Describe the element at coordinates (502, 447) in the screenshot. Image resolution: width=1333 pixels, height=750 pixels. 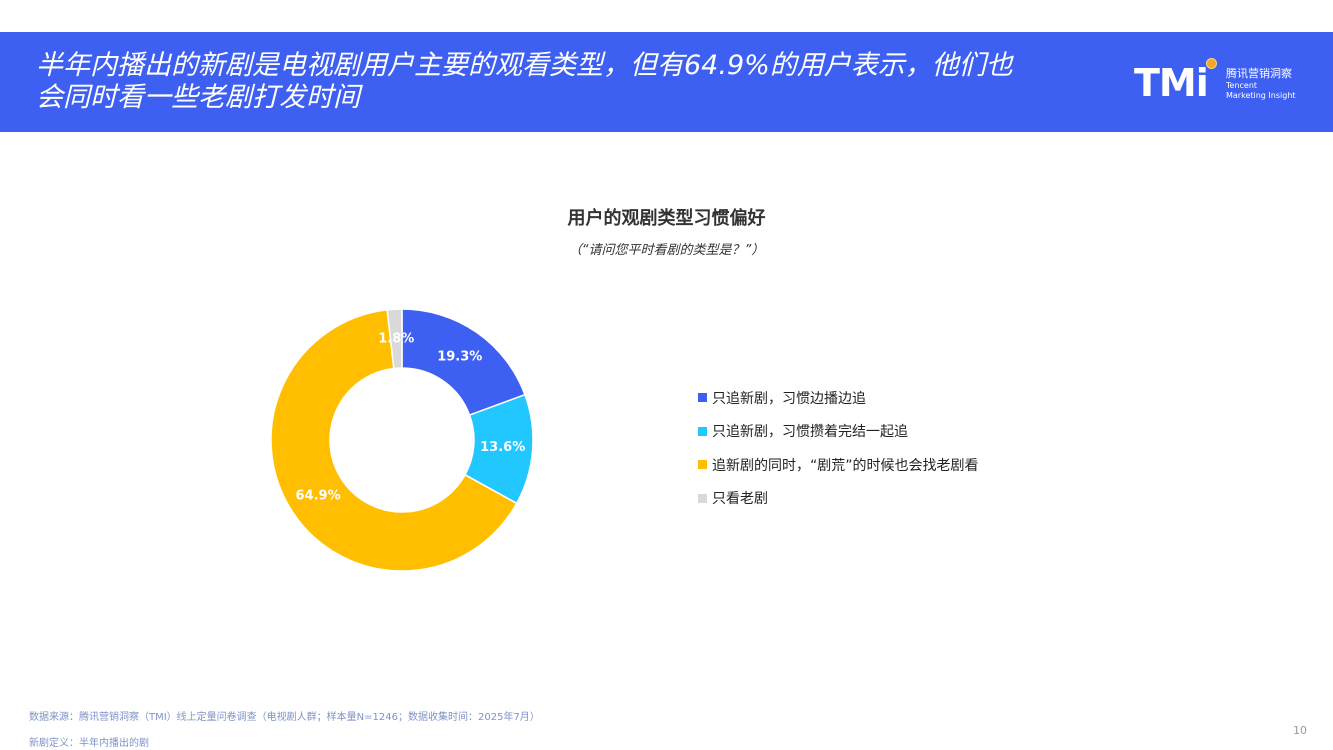
I see `donut-label-2: 13.6%` at that location.